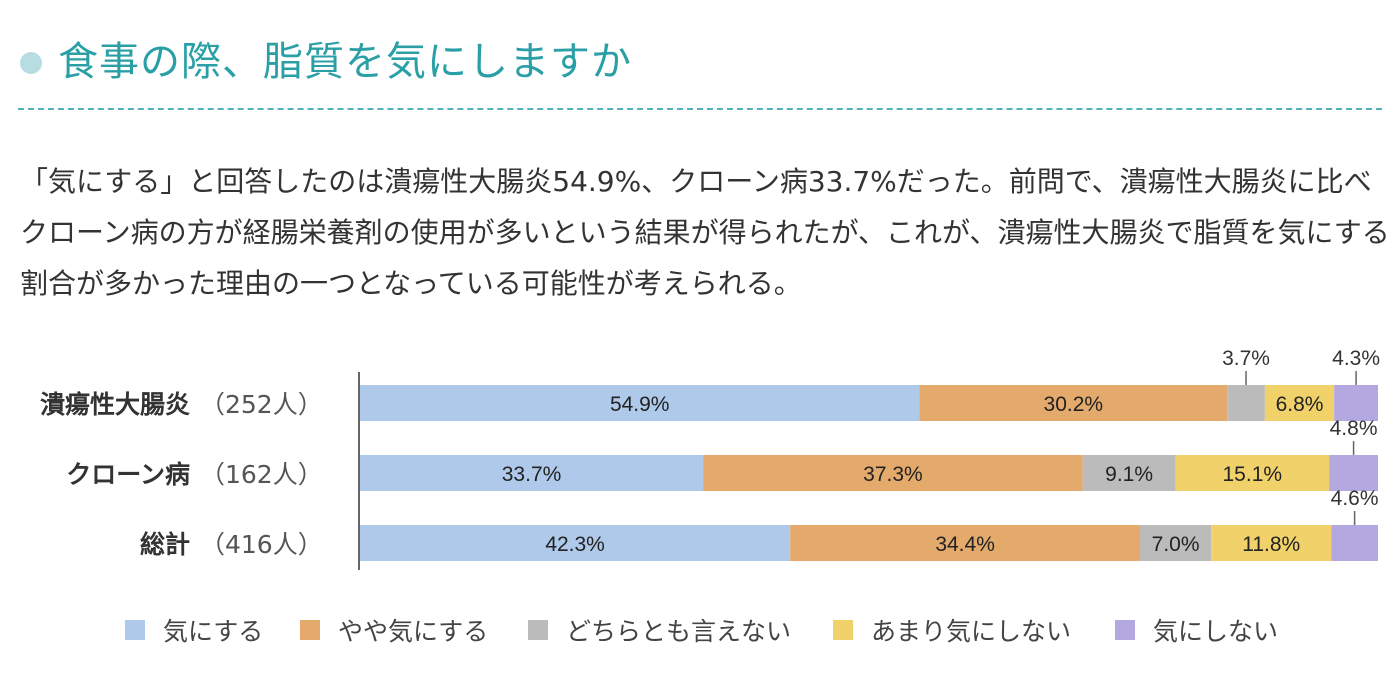  What do you see at coordinates (971, 631) in the screenshot?
I see `legend-label: あまり気にしない` at bounding box center [971, 631].